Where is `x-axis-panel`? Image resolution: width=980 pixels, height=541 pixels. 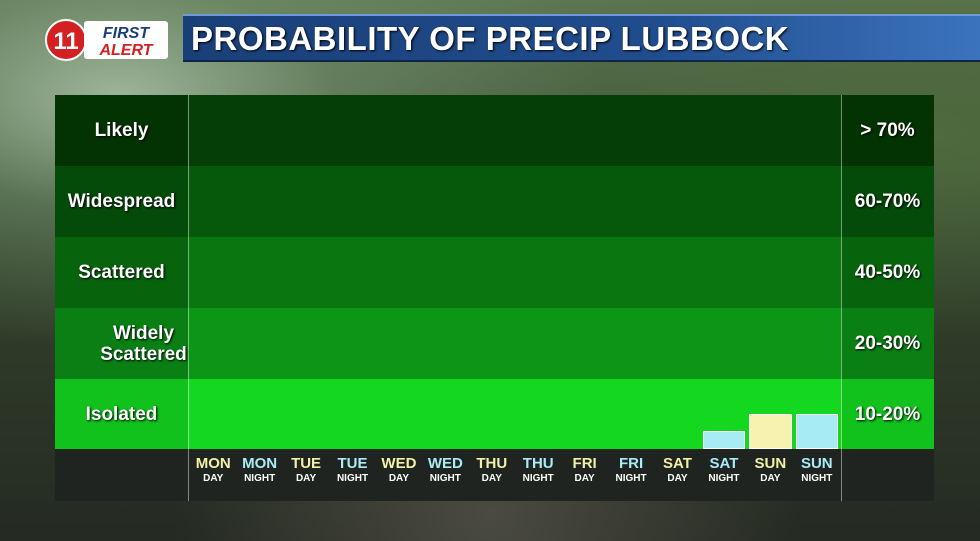
x-axis-panel is located at coordinates (494, 475).